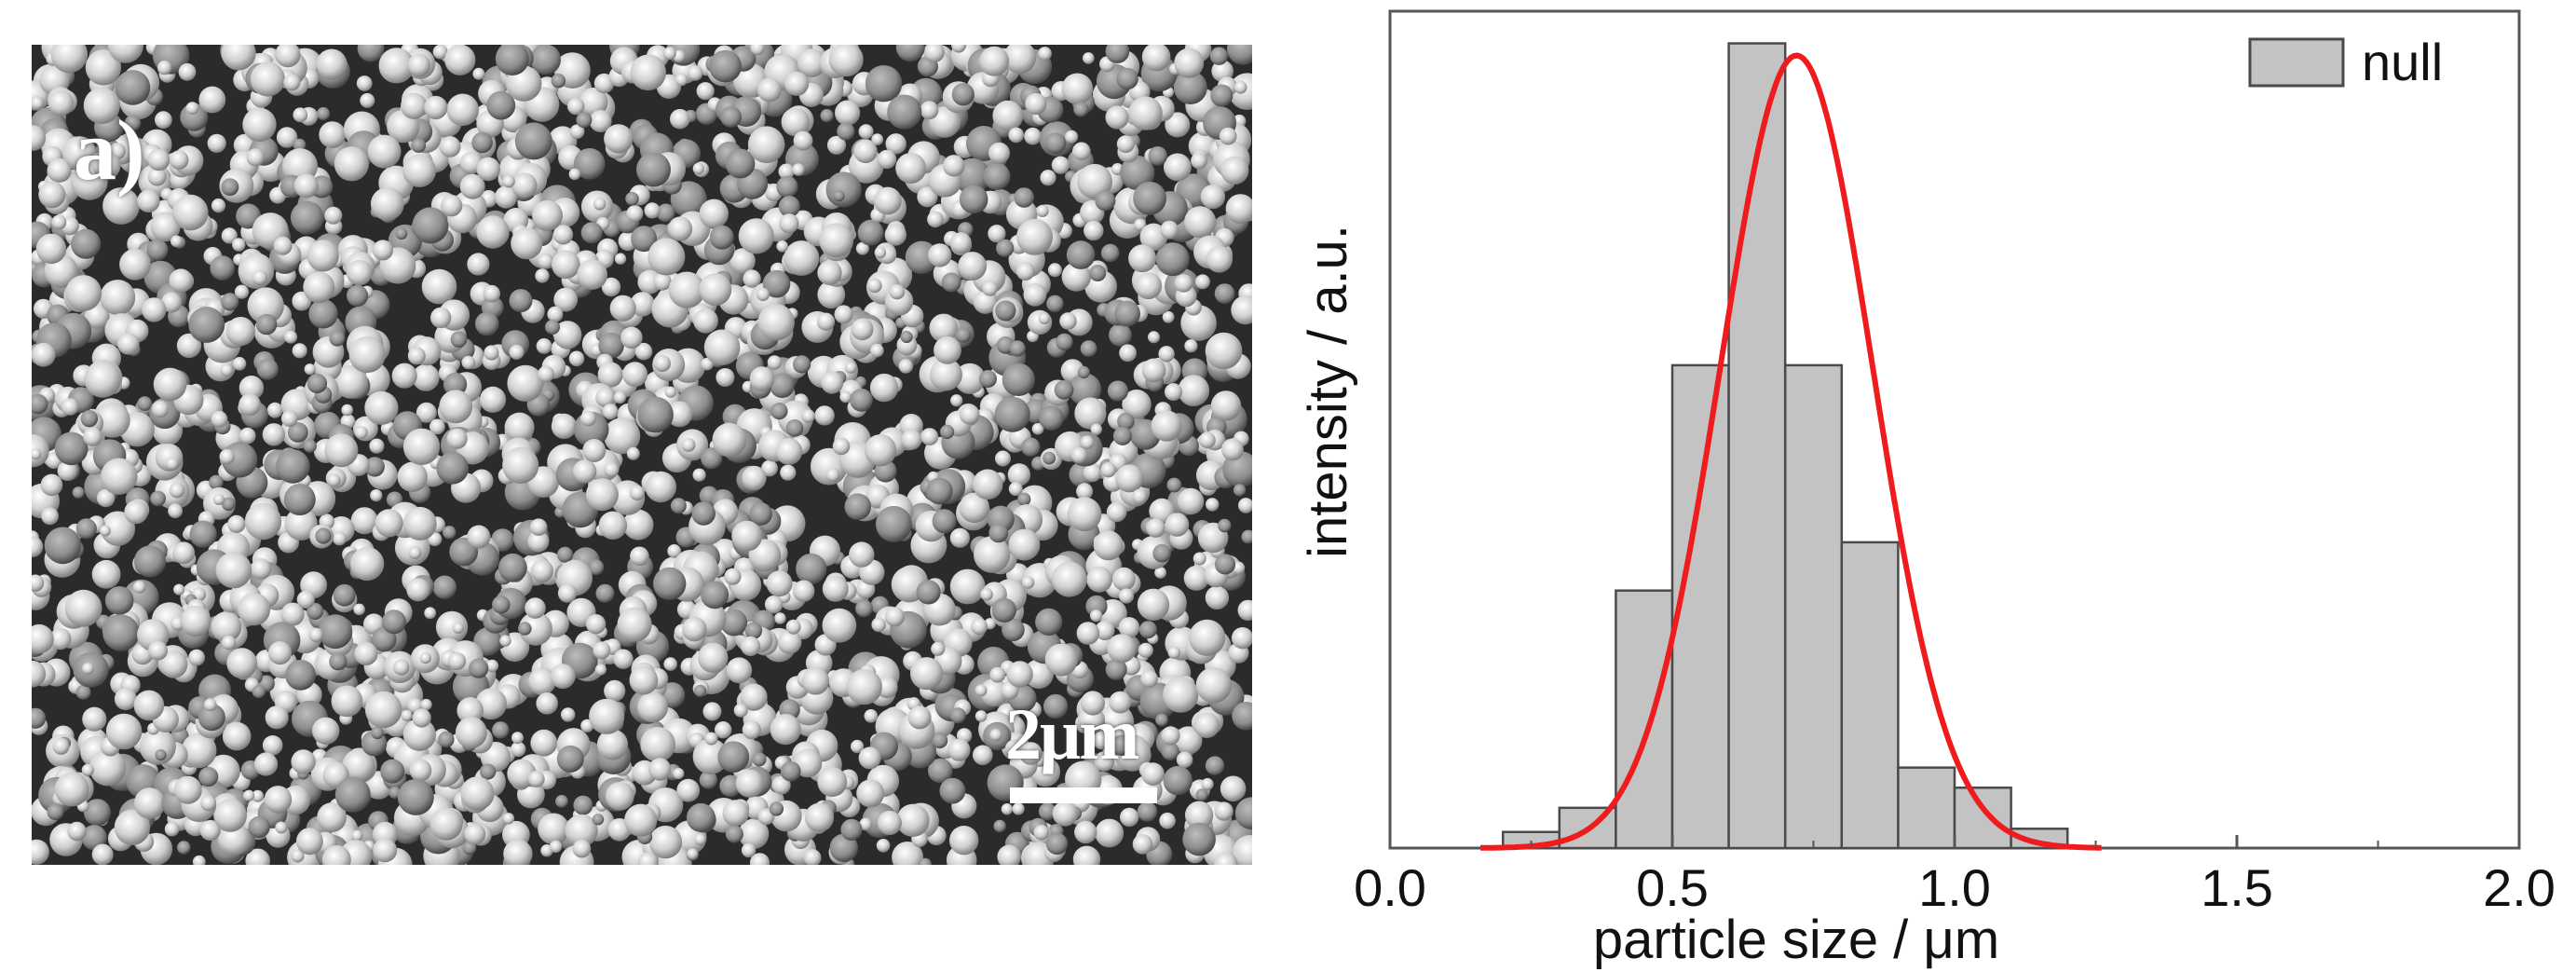  What do you see at coordinates (2297, 62) in the screenshot?
I see `legend-swatch` at bounding box center [2297, 62].